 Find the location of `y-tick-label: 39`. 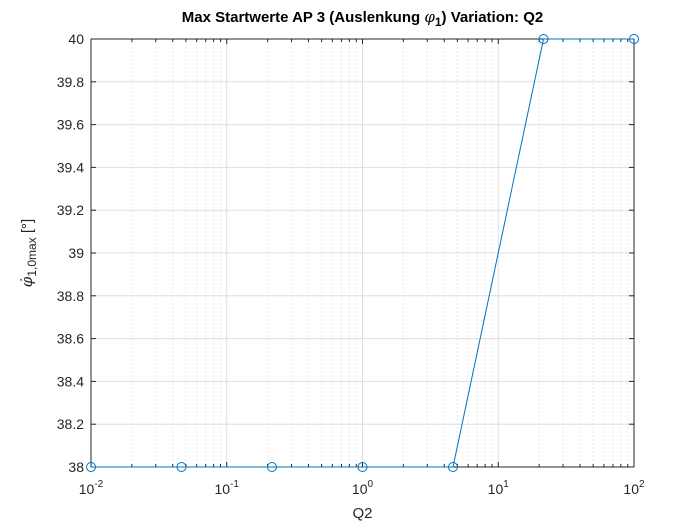

y-tick-label: 39 is located at coordinates (76, 253).